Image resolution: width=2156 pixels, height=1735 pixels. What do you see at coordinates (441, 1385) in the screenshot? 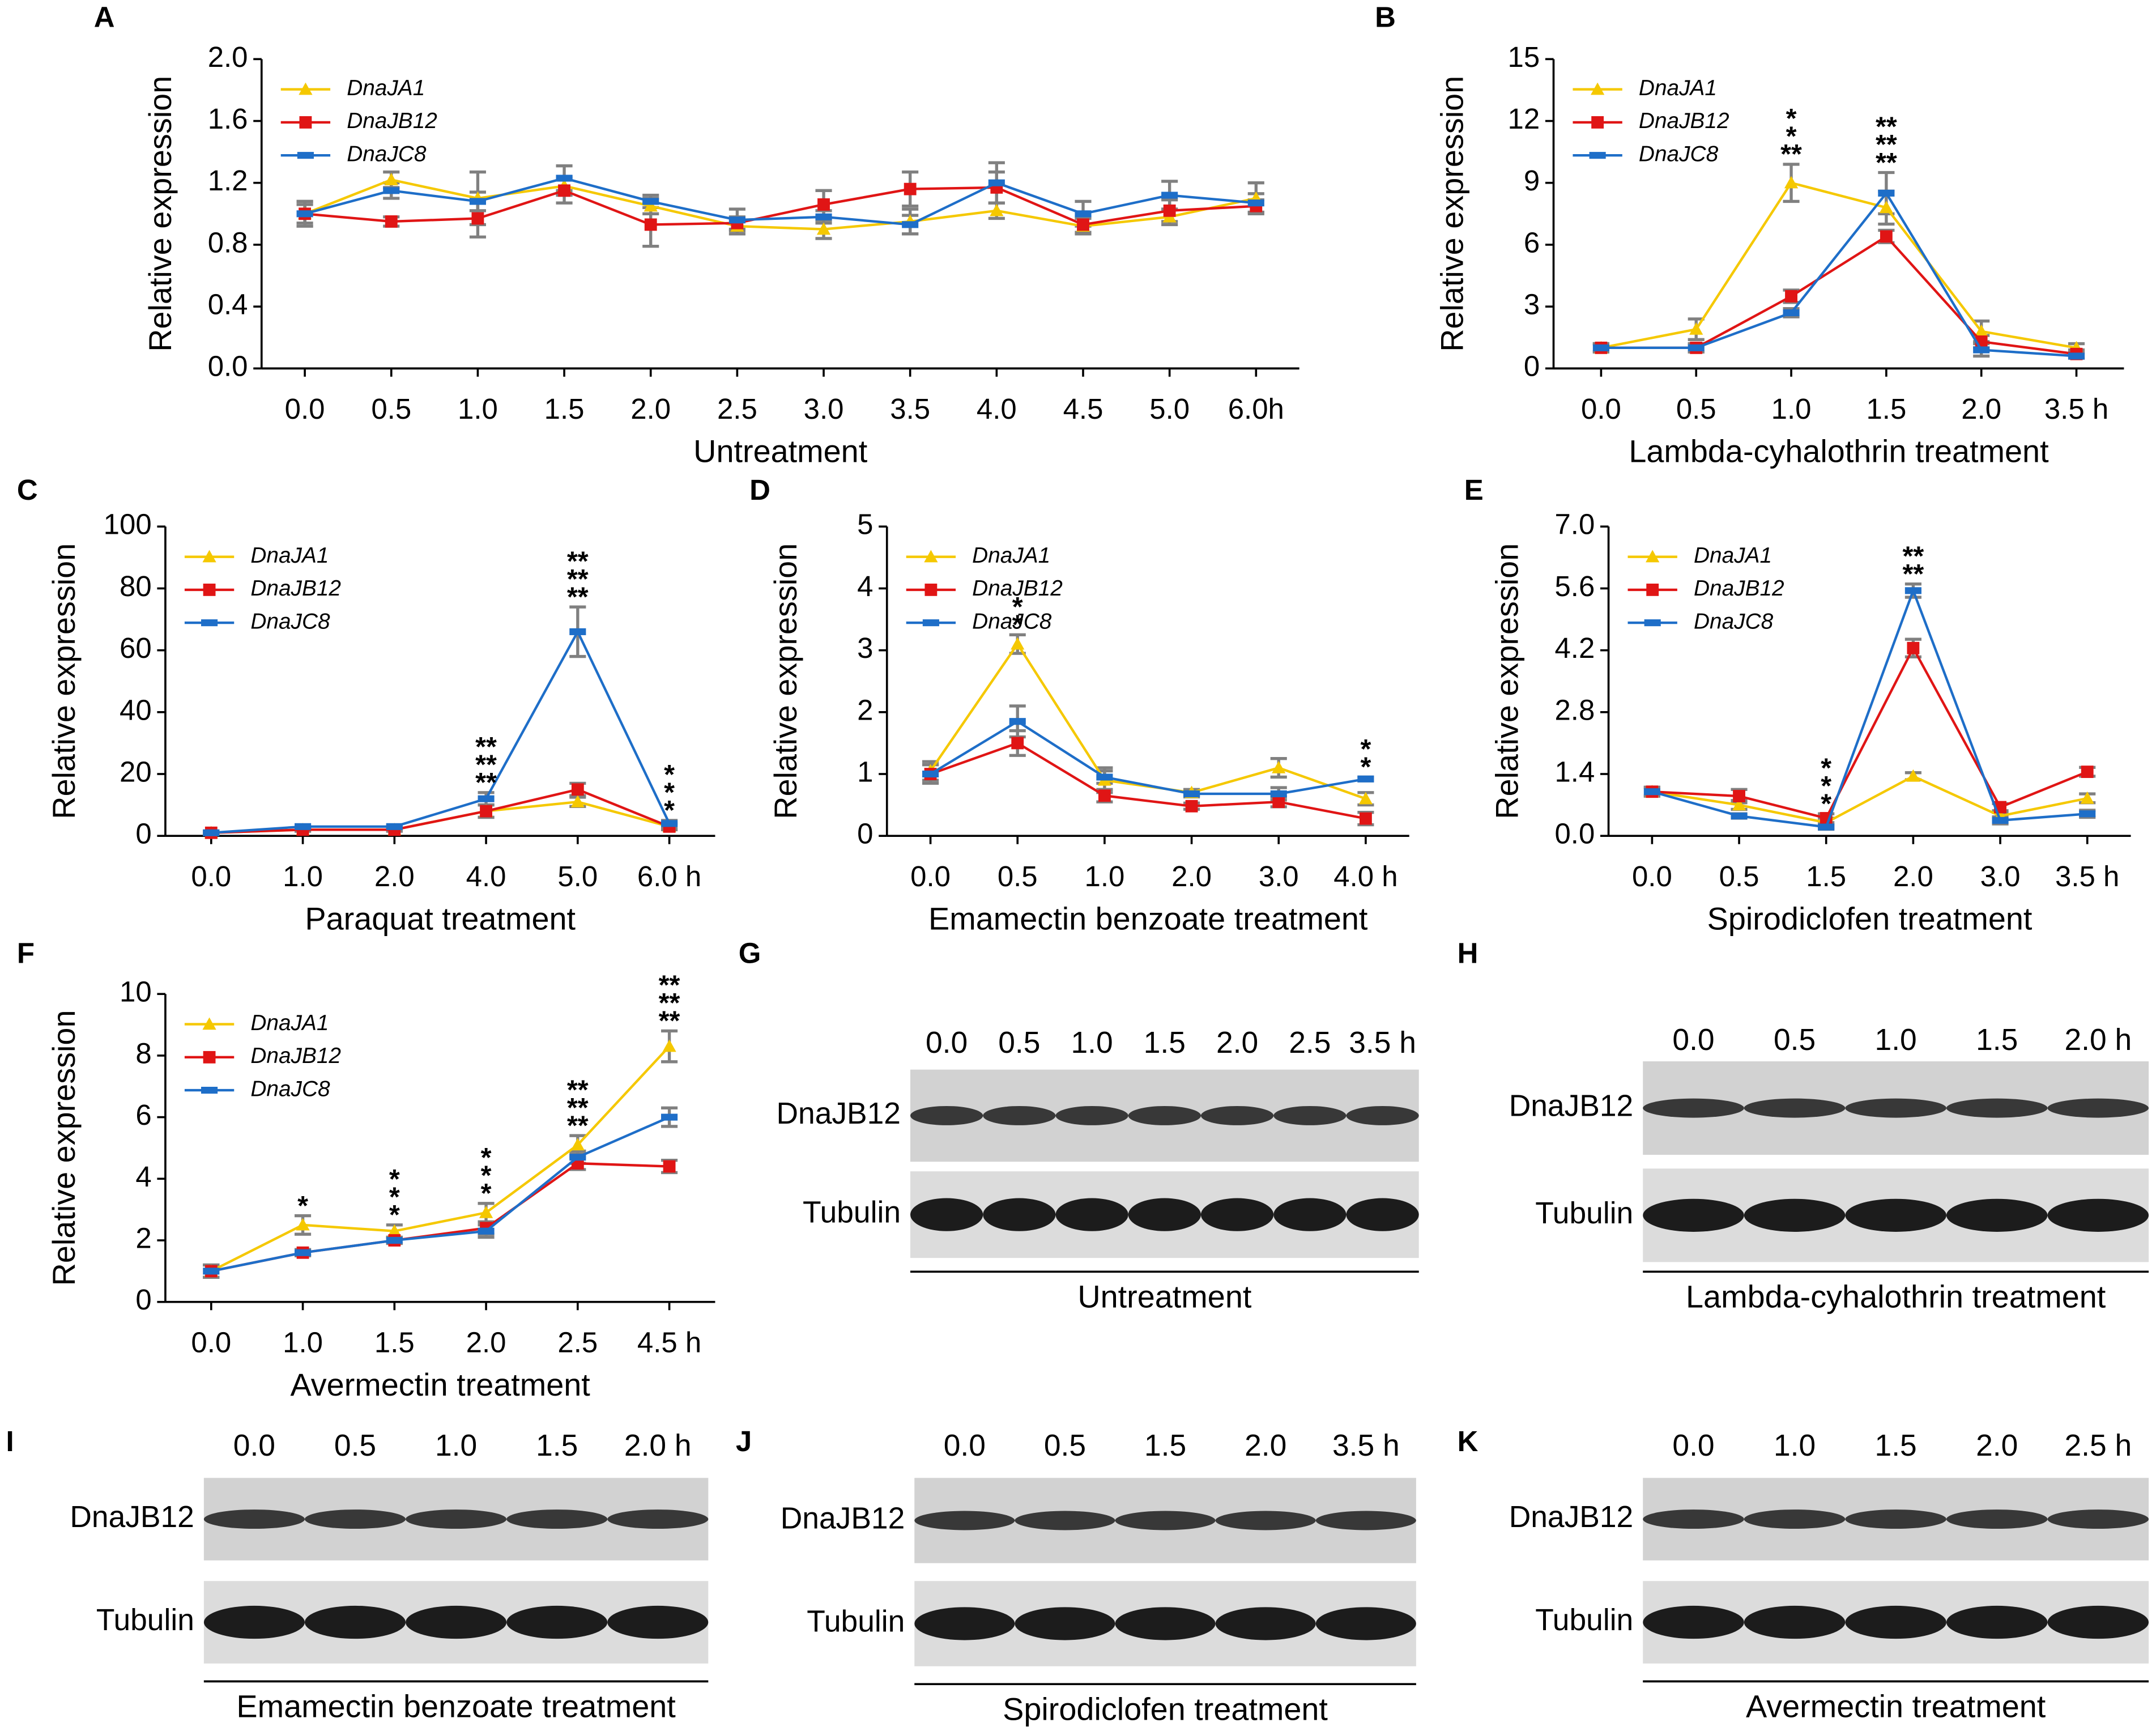
I see `x-axis-label: Avermectin treatment` at bounding box center [441, 1385].